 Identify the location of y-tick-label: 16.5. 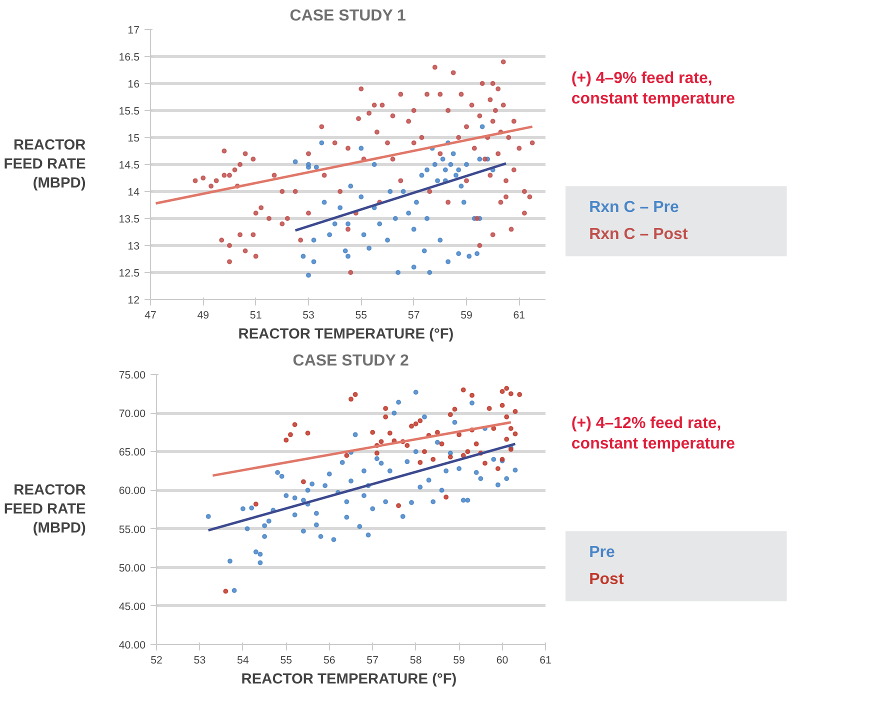
(129, 58).